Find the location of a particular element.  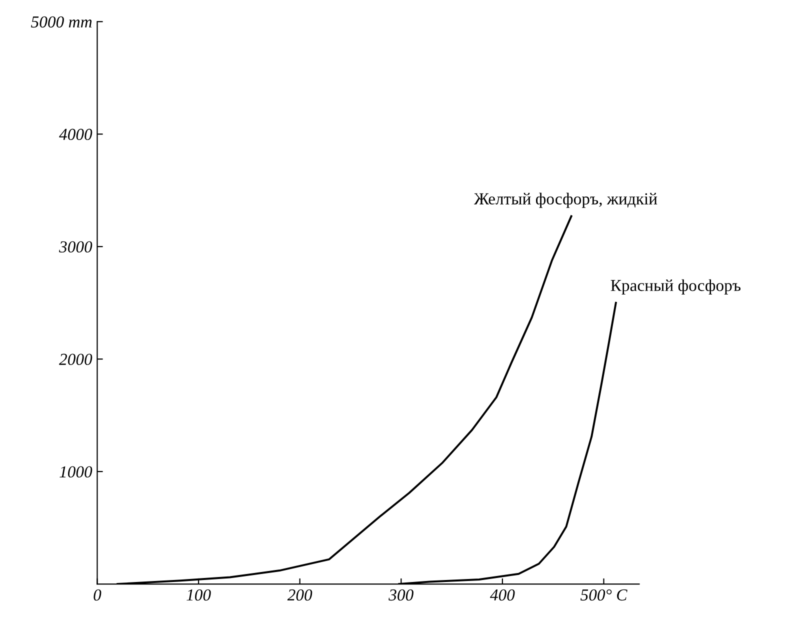

x-tick-label: 400 is located at coordinates (502, 595).